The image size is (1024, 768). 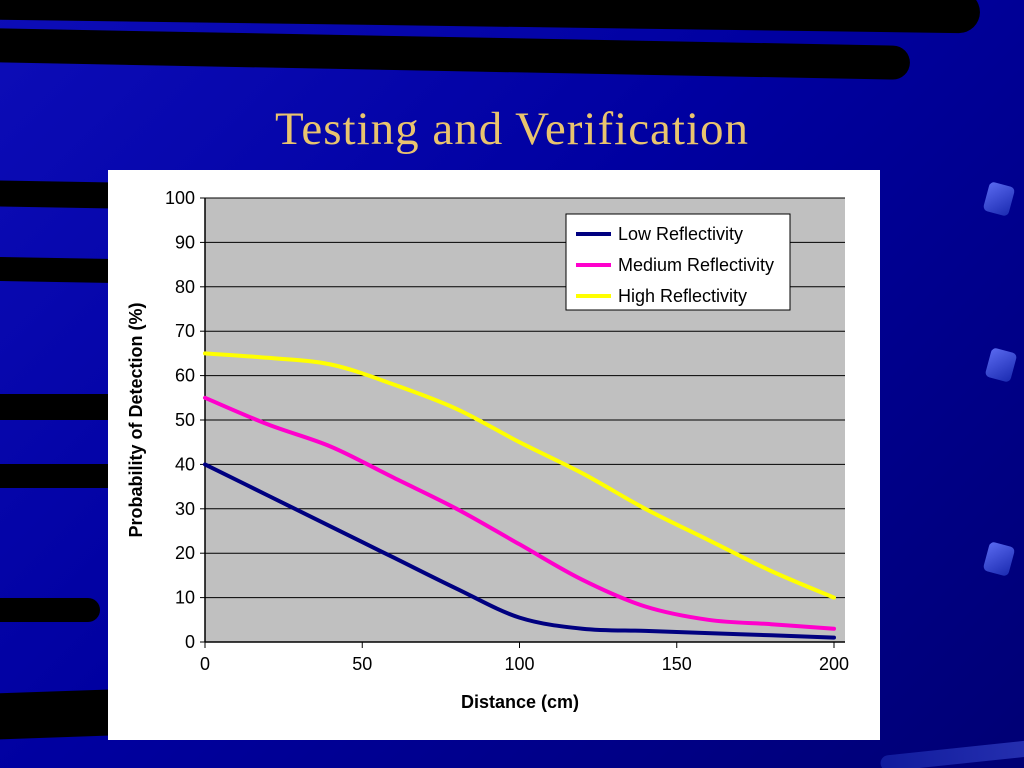 I want to click on series-line-low-reflectivity, so click(x=519, y=551).